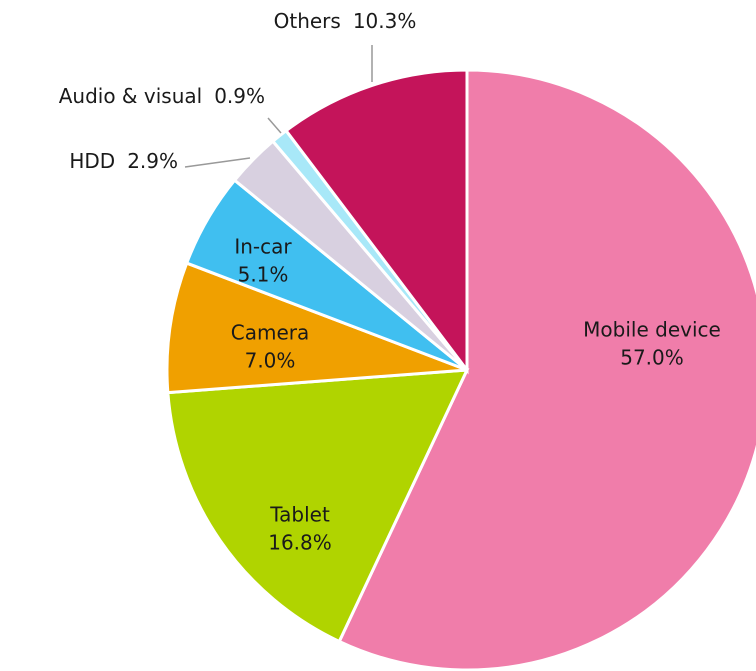 This screenshot has height=671, width=756. What do you see at coordinates (299, 515) in the screenshot?
I see `slice-label: Tablet` at bounding box center [299, 515].